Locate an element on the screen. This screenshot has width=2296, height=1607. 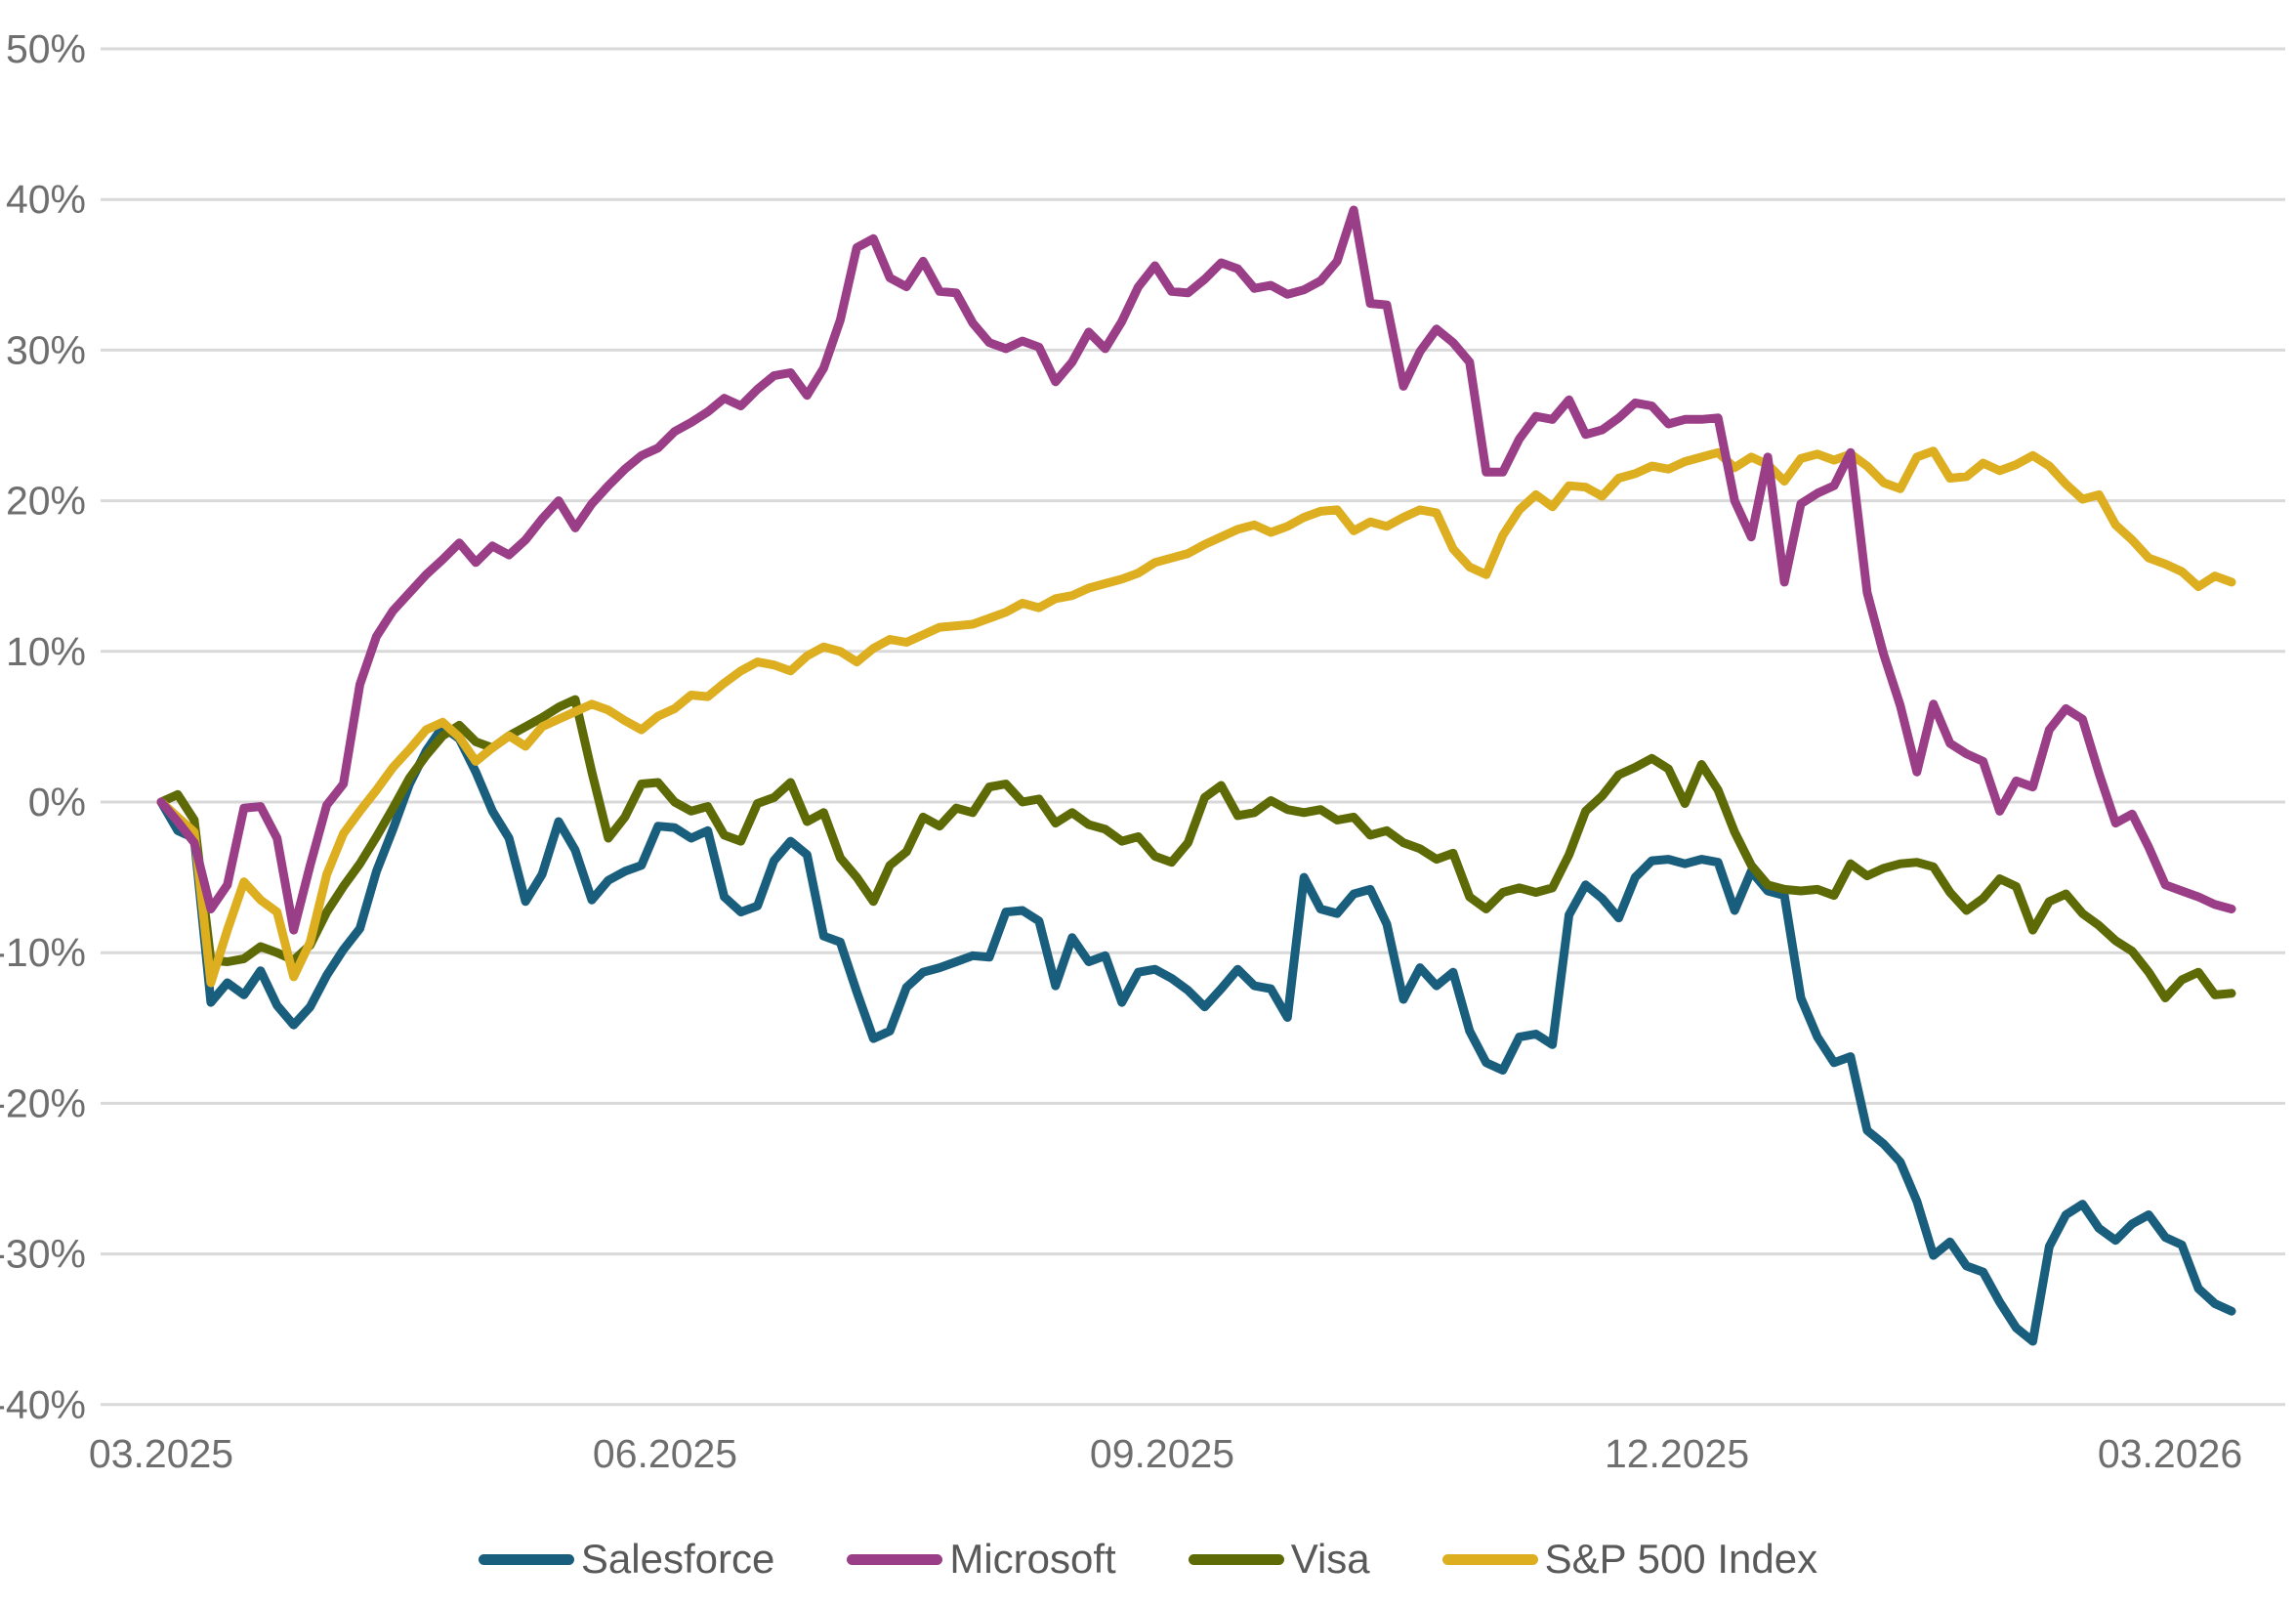
x-tick-label: 03.2026 is located at coordinates (2170, 1453).